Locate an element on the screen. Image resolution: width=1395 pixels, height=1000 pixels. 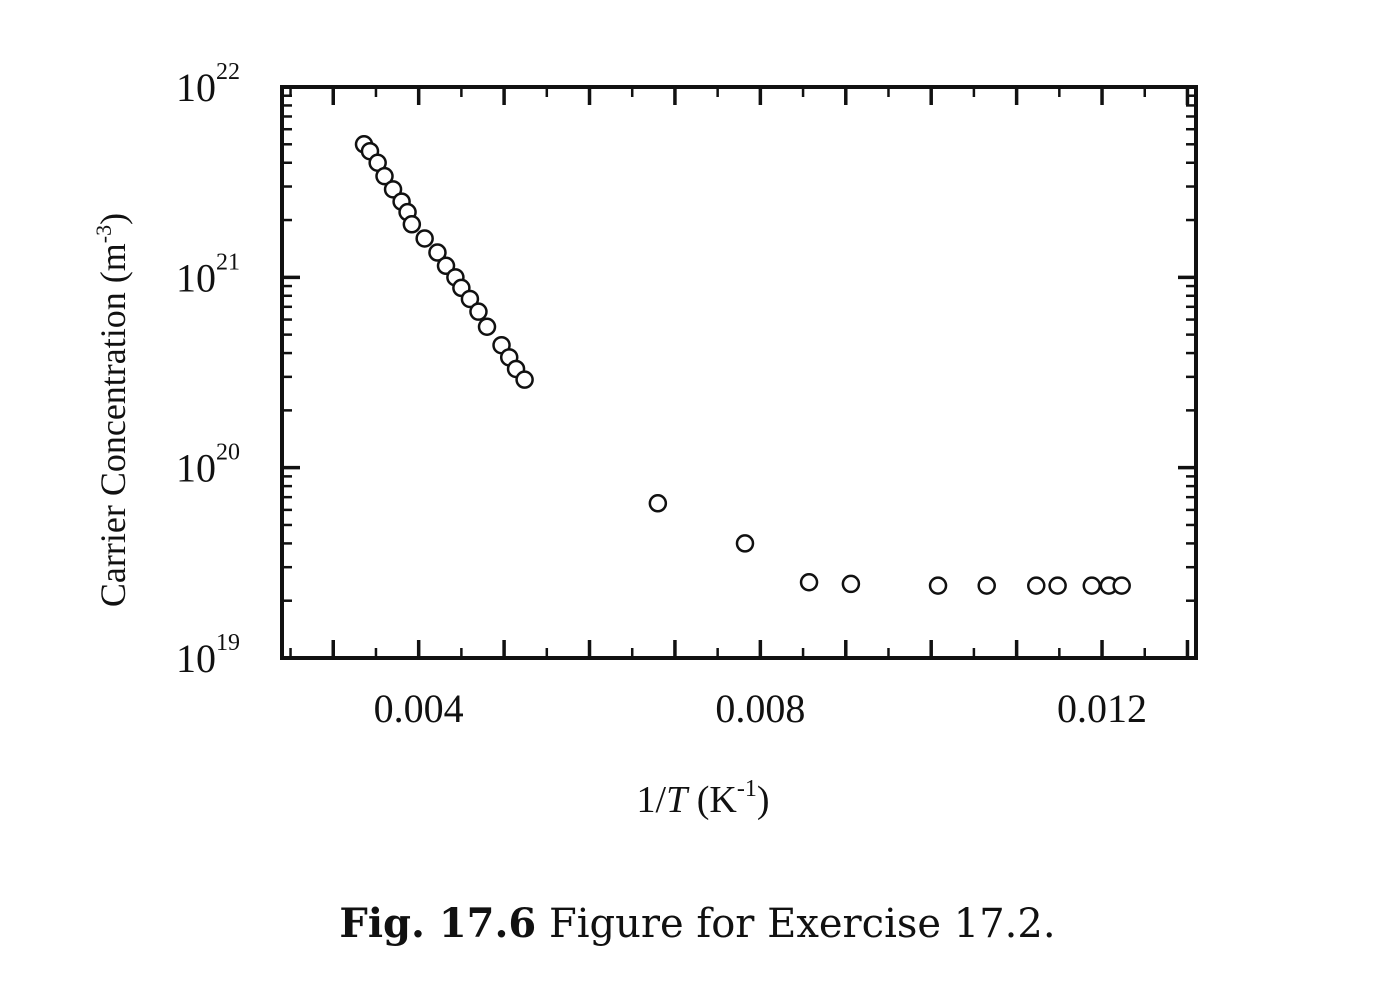
y-tick-labels: 1019 1020 1021 1022 is located at coordinates (208, 370).